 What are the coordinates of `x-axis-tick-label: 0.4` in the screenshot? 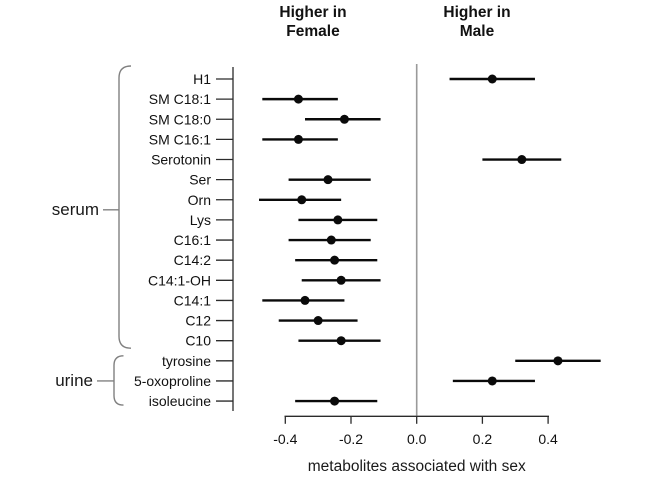 It's located at (548, 439).